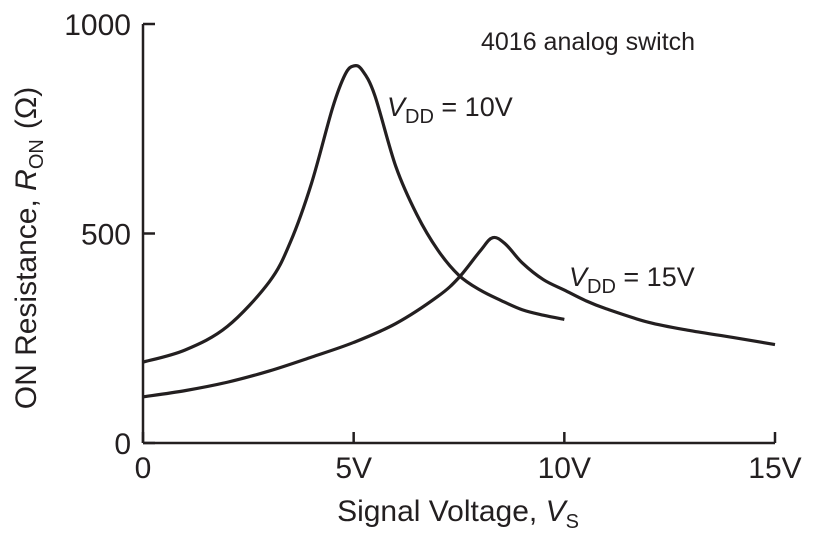 This screenshot has width=813, height=541. What do you see at coordinates (564, 468) in the screenshot?
I see `x-tick-label: 10V` at bounding box center [564, 468].